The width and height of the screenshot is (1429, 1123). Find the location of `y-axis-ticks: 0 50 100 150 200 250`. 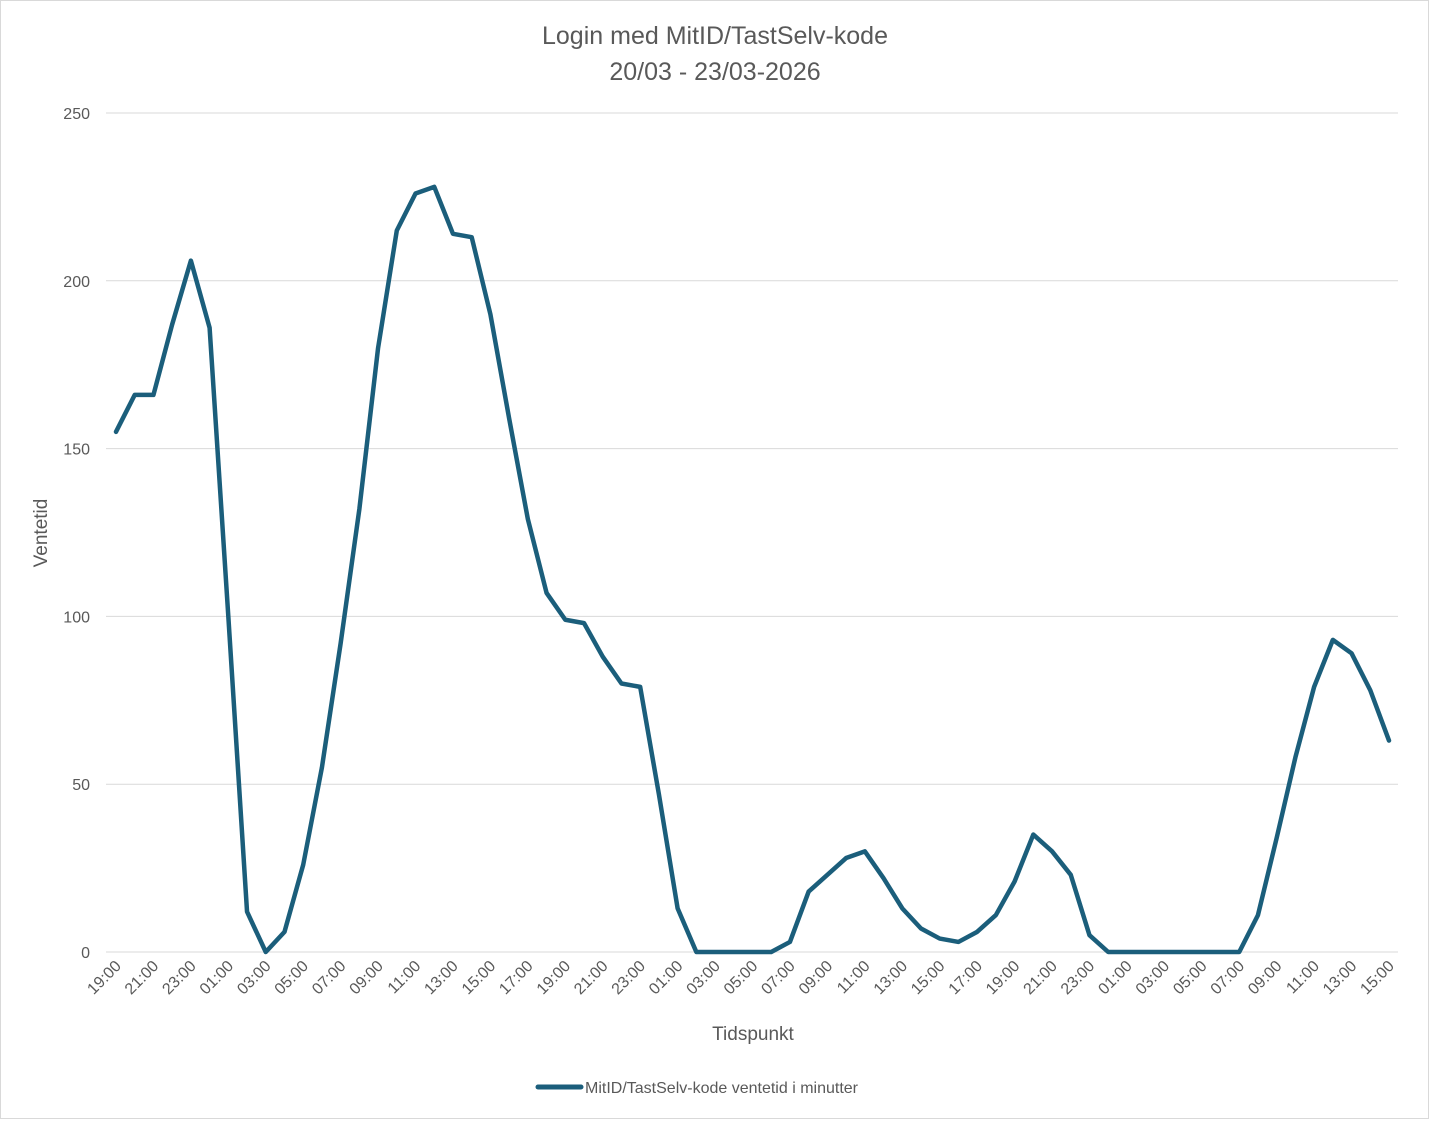

y-axis-ticks: 0 50 100 150 200 250 is located at coordinates (76, 534).